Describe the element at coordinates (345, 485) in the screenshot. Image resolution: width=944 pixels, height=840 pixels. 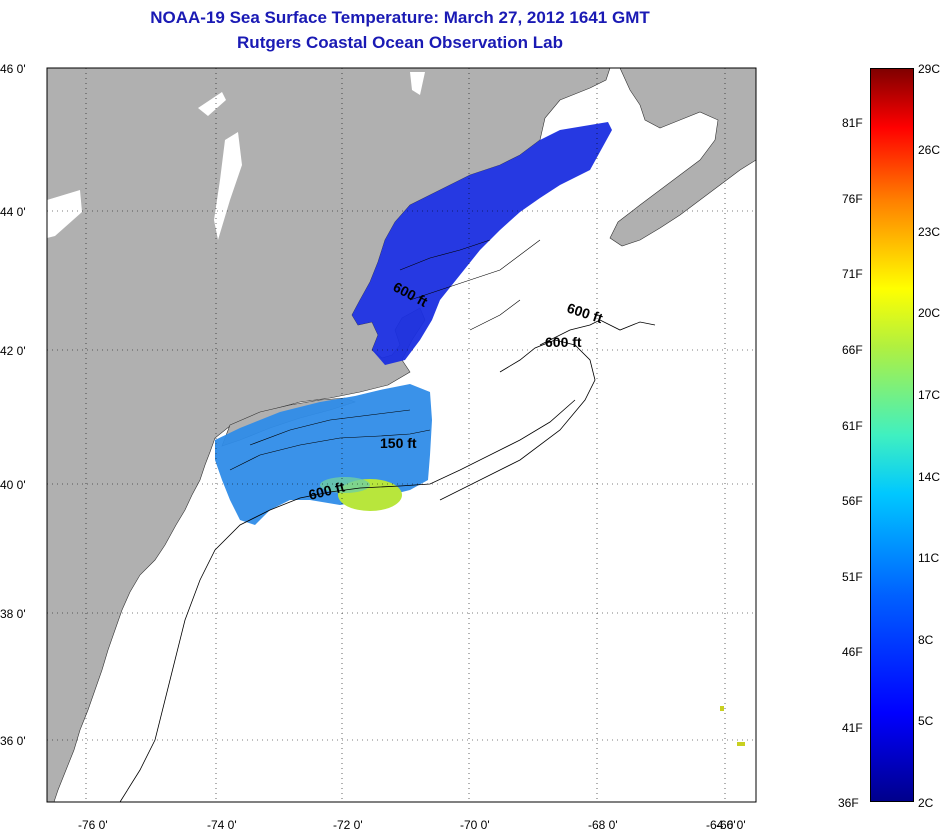
I see `sst-warm-fringe` at that location.